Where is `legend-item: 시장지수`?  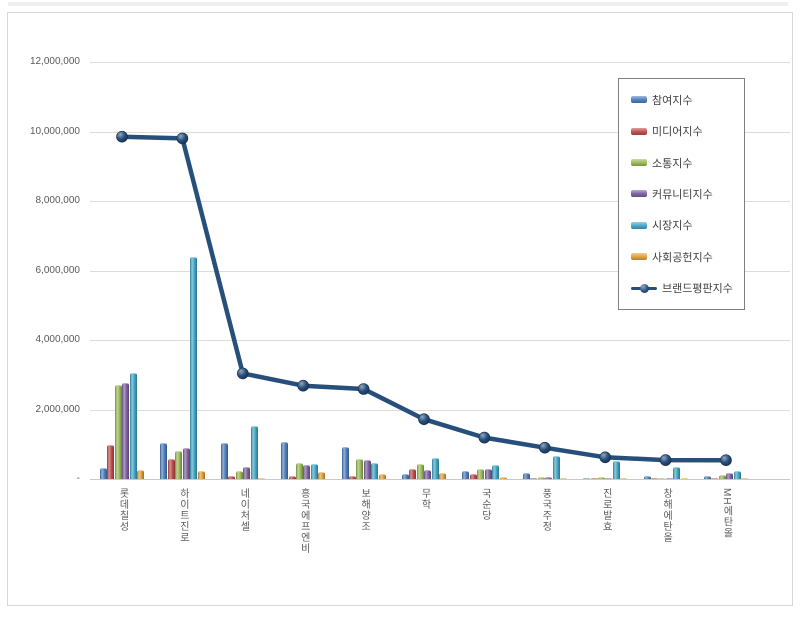 legend-item: 시장지수 is located at coordinates (687, 225).